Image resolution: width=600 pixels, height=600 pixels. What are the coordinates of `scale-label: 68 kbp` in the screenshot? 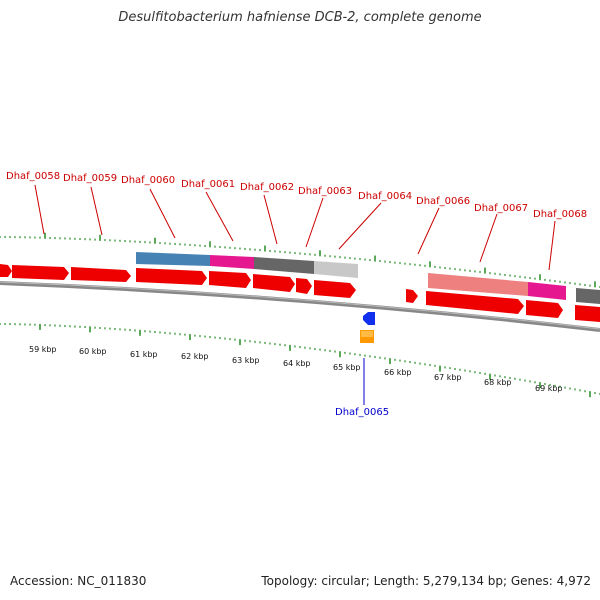 It's located at (498, 382).